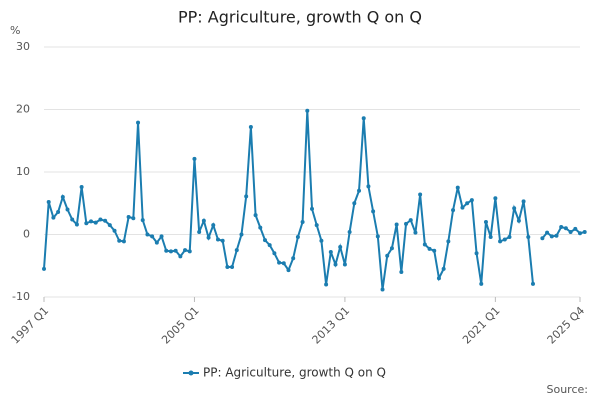 The width and height of the screenshot is (600, 400). I want to click on y-tick-label: 0, so click(26, 234).